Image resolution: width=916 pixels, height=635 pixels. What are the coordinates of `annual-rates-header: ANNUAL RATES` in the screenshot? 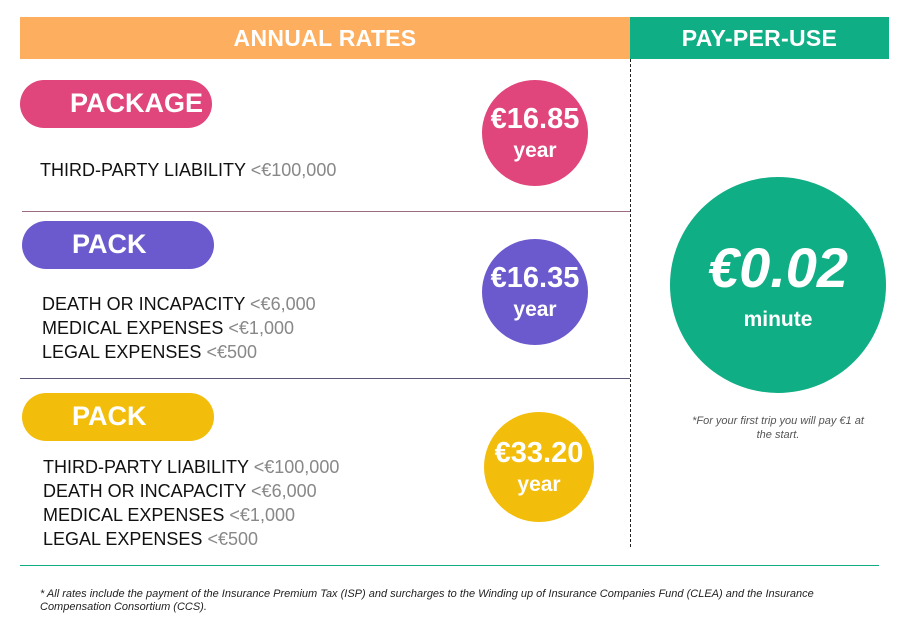 It's located at (325, 38).